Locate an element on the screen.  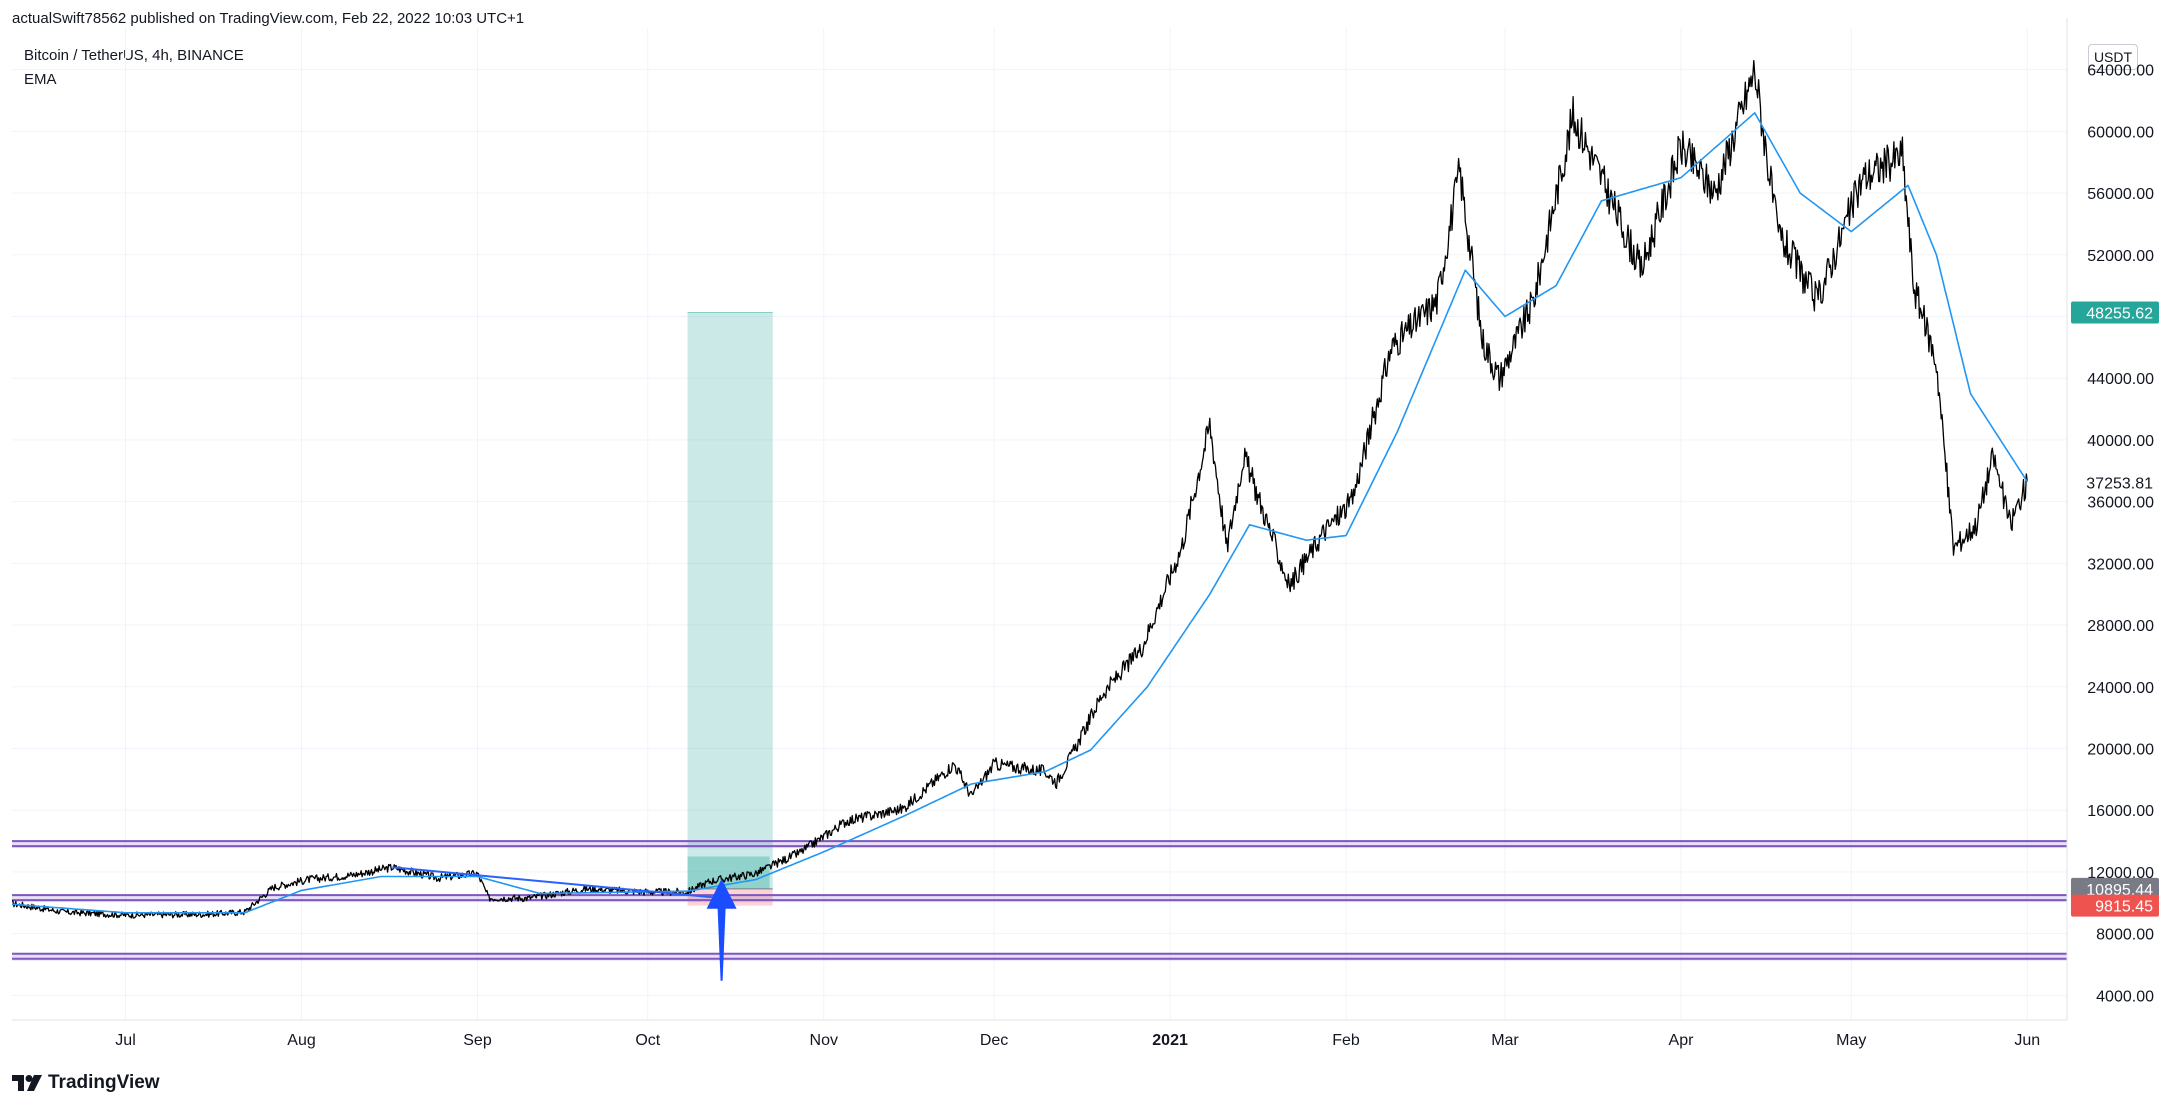
y-tick-label: 40000.00 is located at coordinates (2120, 441).